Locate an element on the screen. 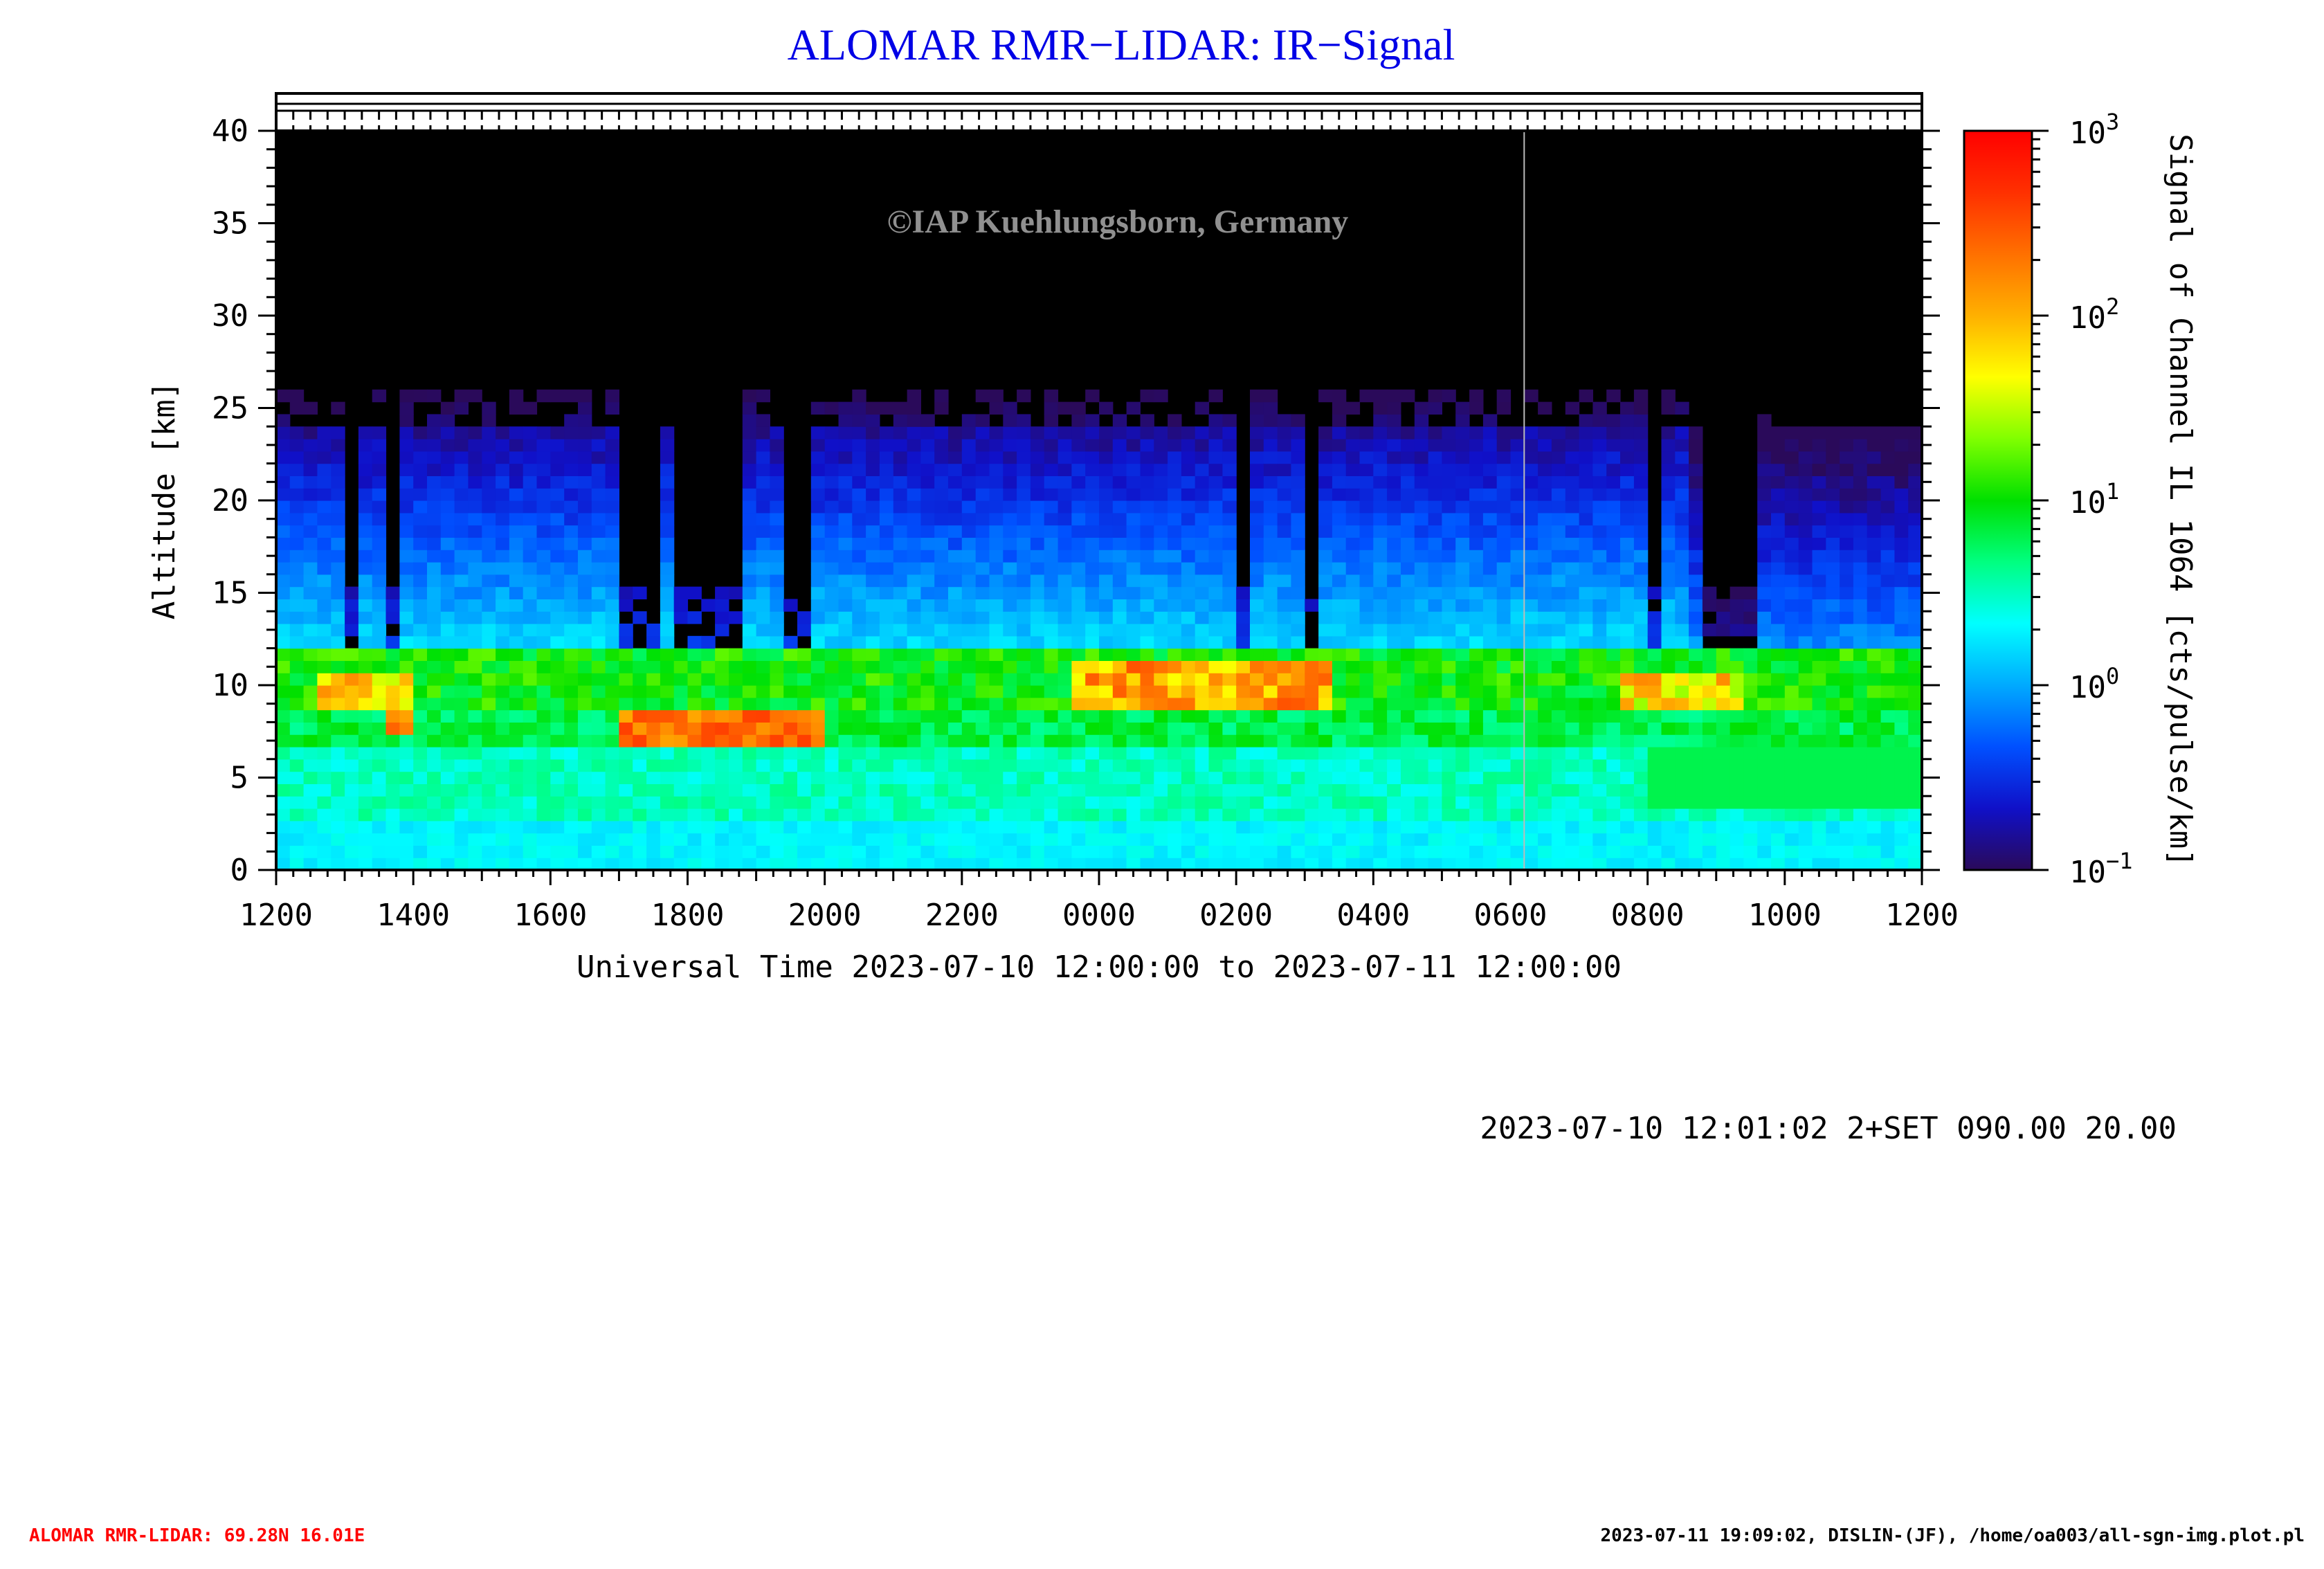  colorbar-label: Signal of Channel IL 1064 [cts/pulse/km] is located at coordinates (2180, 500).